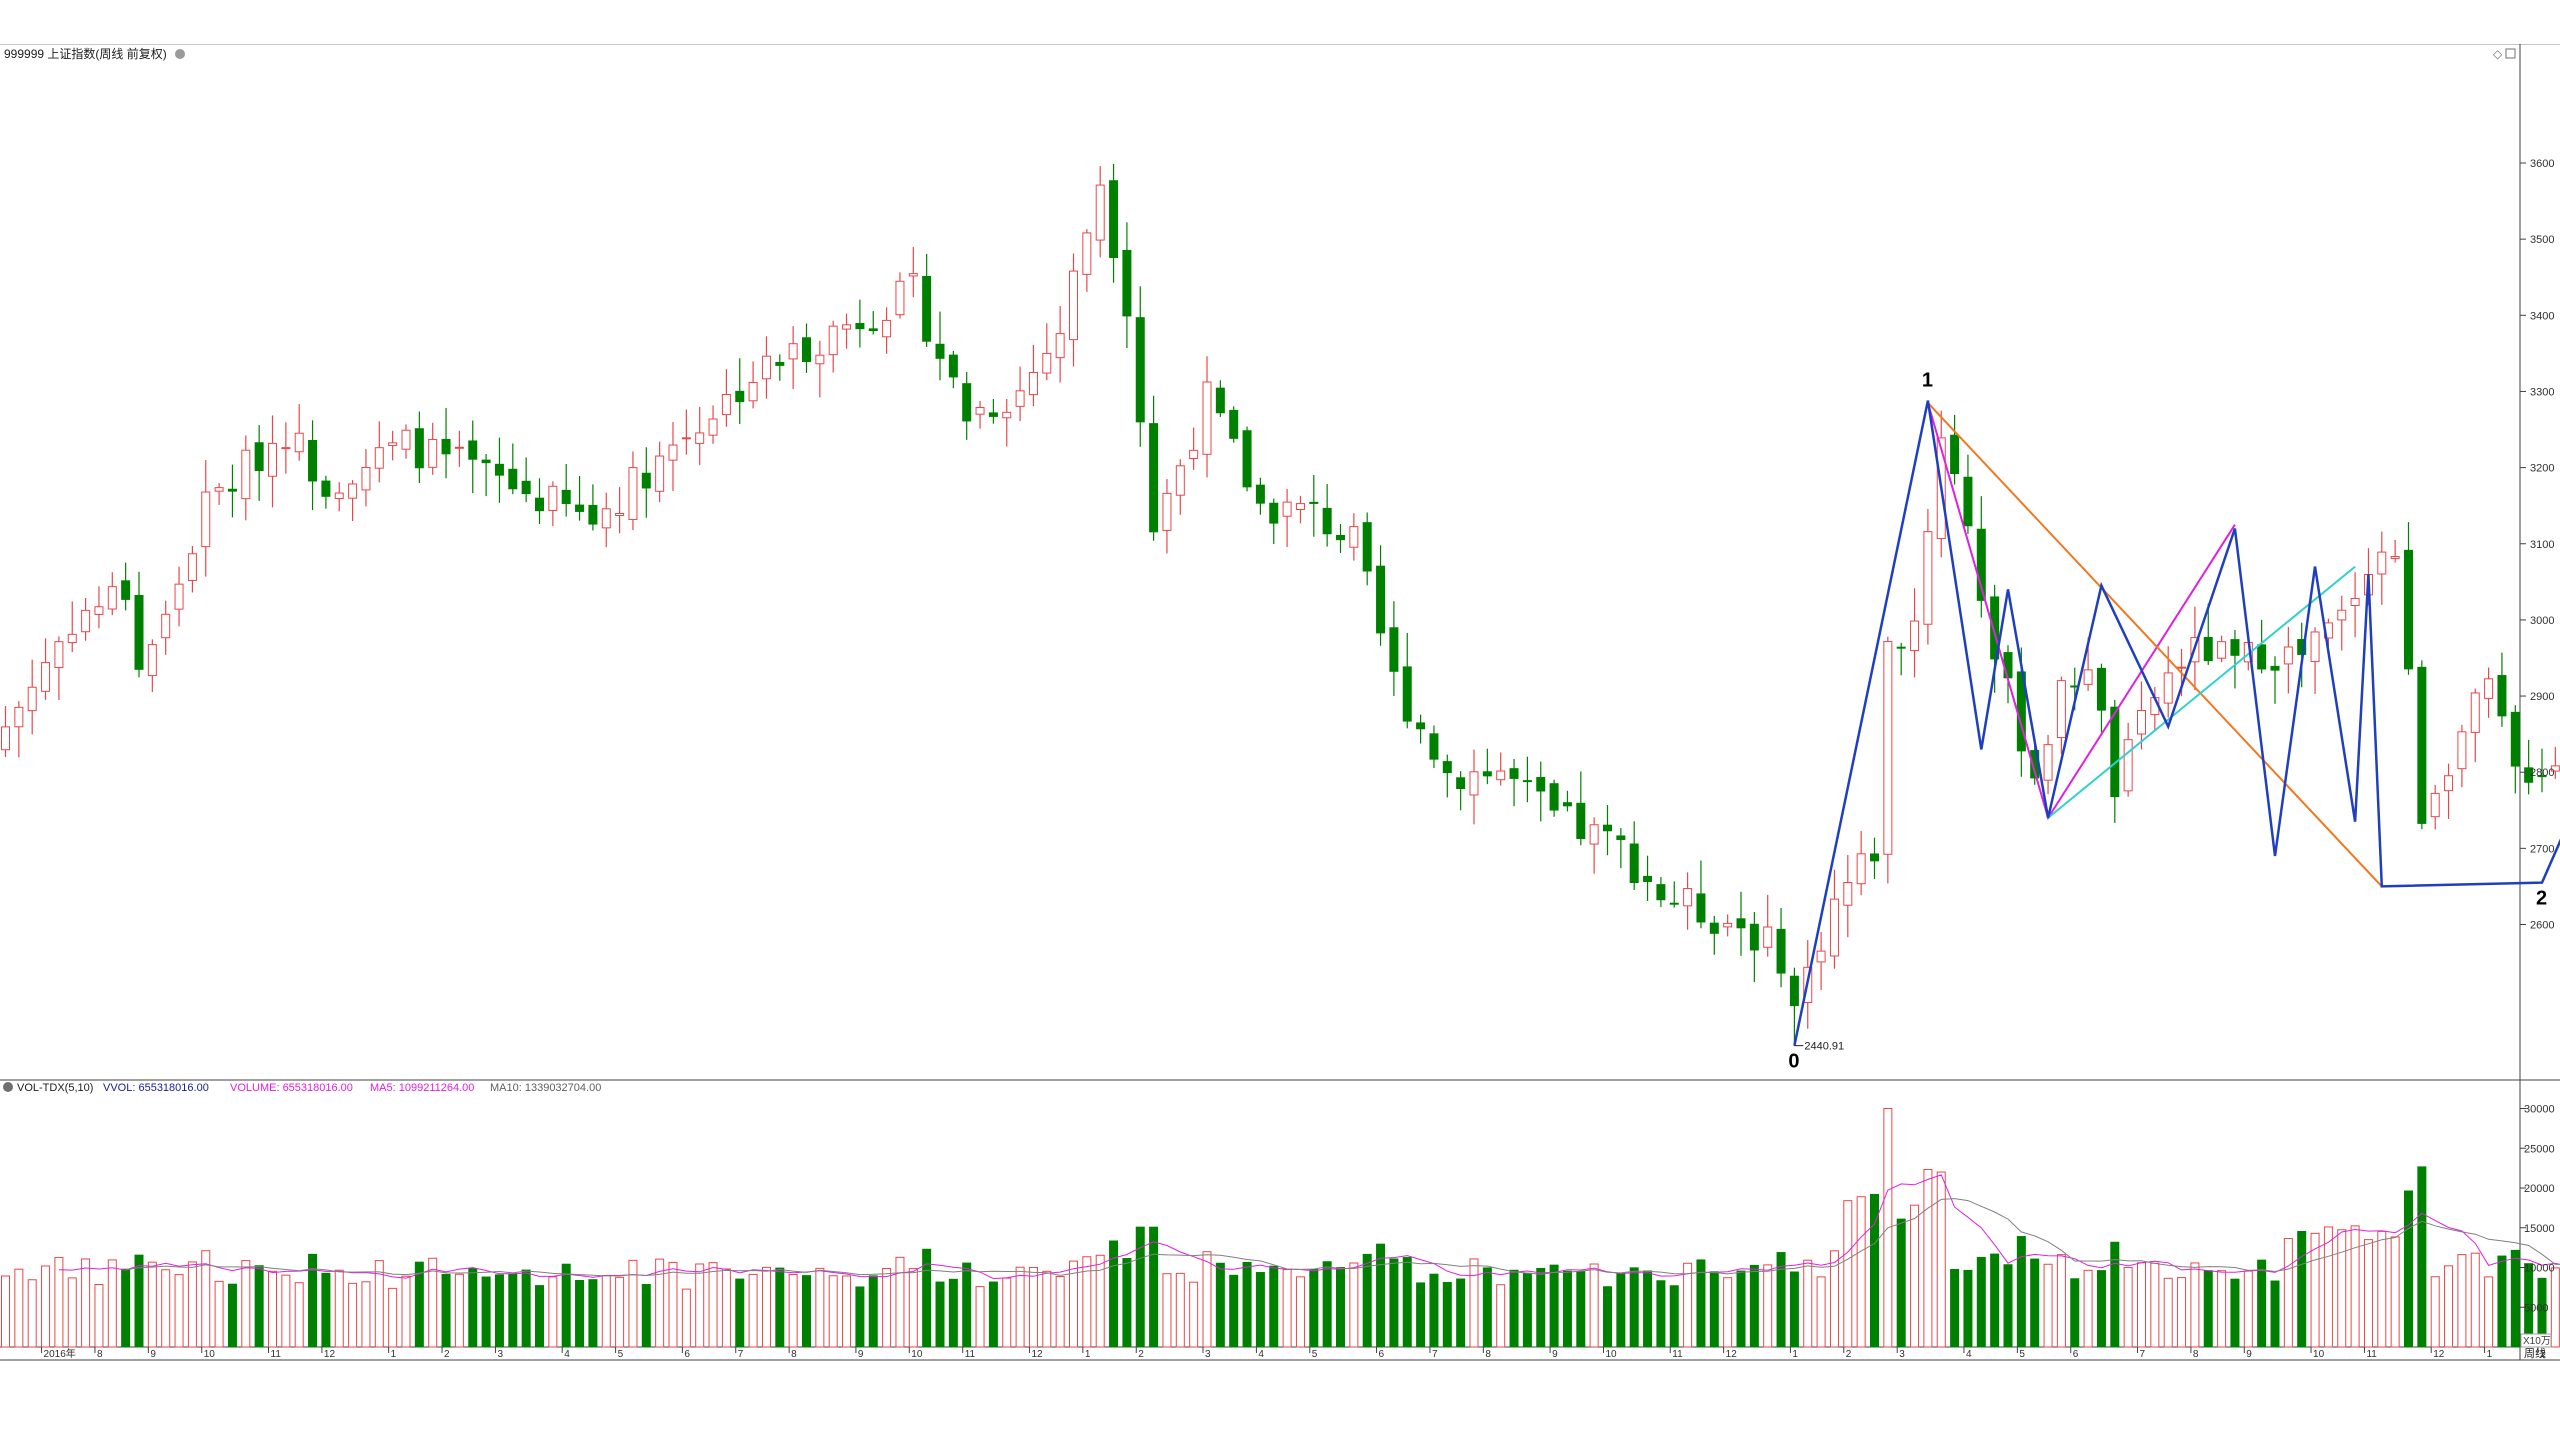 The width and height of the screenshot is (2560, 1440). Describe the element at coordinates (2542, 621) in the screenshot. I see `price-tick-label: 3000` at that location.